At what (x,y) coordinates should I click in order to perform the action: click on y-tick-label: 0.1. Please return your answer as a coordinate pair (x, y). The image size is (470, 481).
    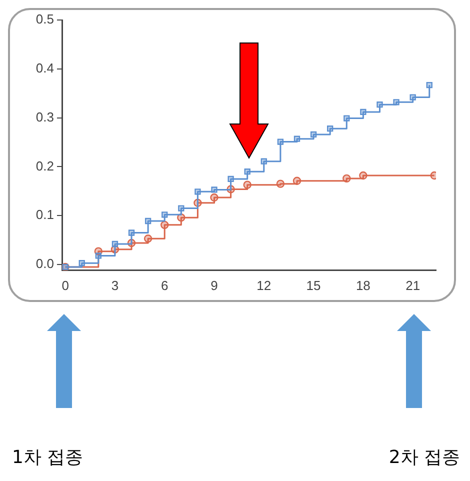
    Looking at the image, I should click on (45, 214).